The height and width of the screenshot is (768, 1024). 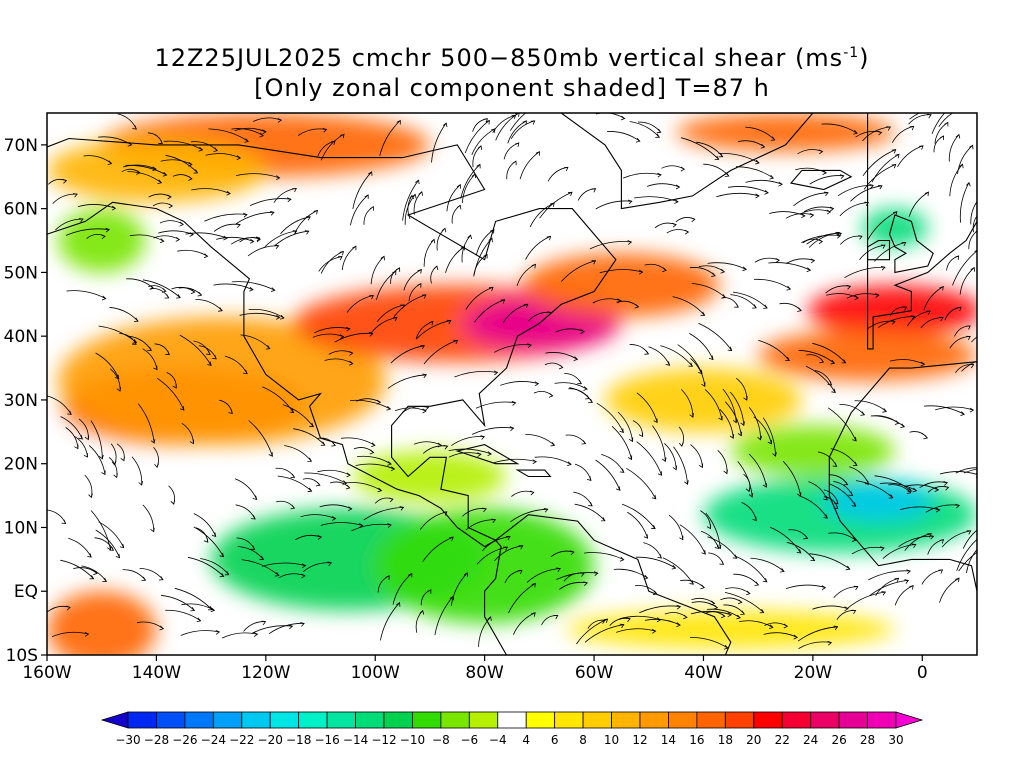 What do you see at coordinates (909, 720) in the screenshot?
I see `colorbar-high-arrow` at bounding box center [909, 720].